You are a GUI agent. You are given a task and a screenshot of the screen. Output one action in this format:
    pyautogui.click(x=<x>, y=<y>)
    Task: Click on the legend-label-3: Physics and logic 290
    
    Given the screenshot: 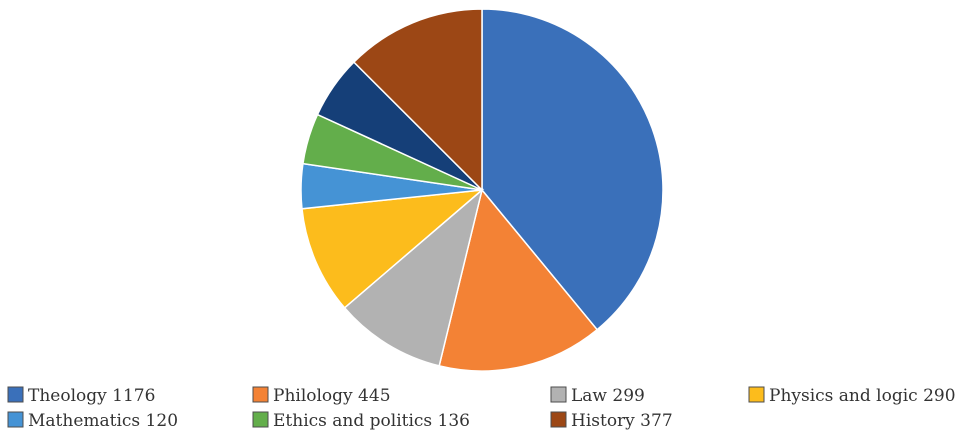 What is the action you would take?
    pyautogui.click(x=862, y=396)
    